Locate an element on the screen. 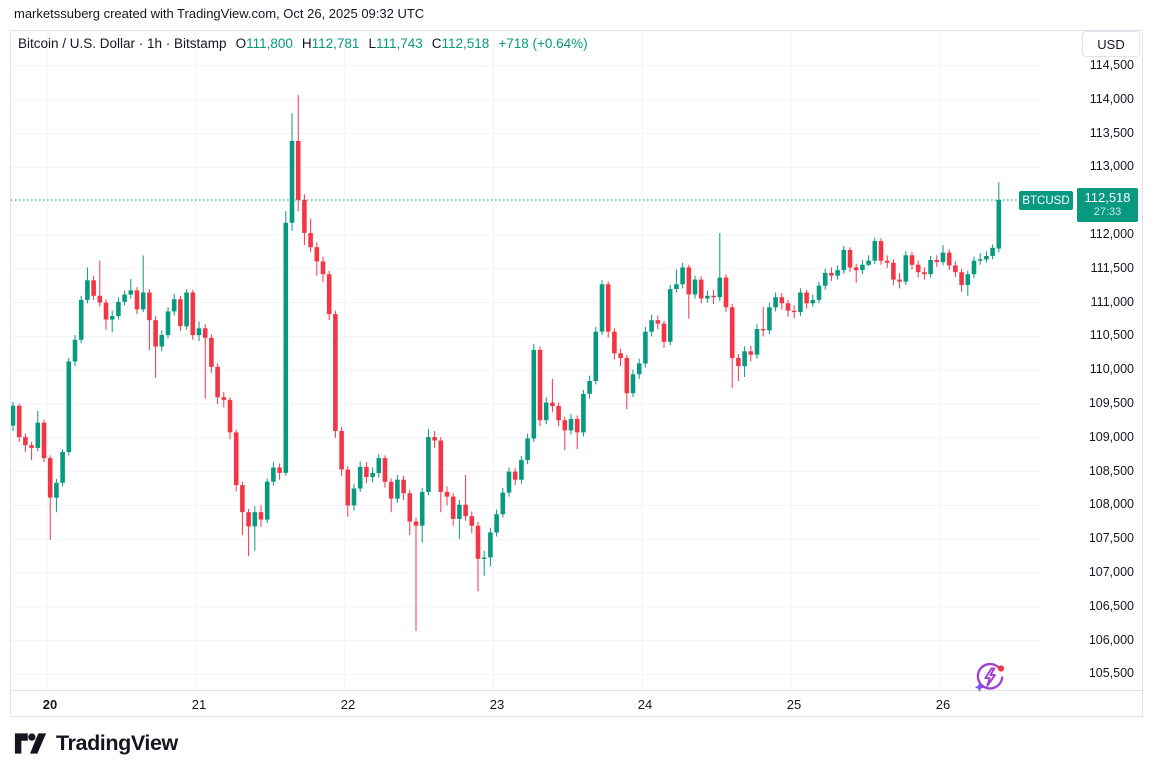  price-axis-label: 107,500 is located at coordinates (1111, 538).